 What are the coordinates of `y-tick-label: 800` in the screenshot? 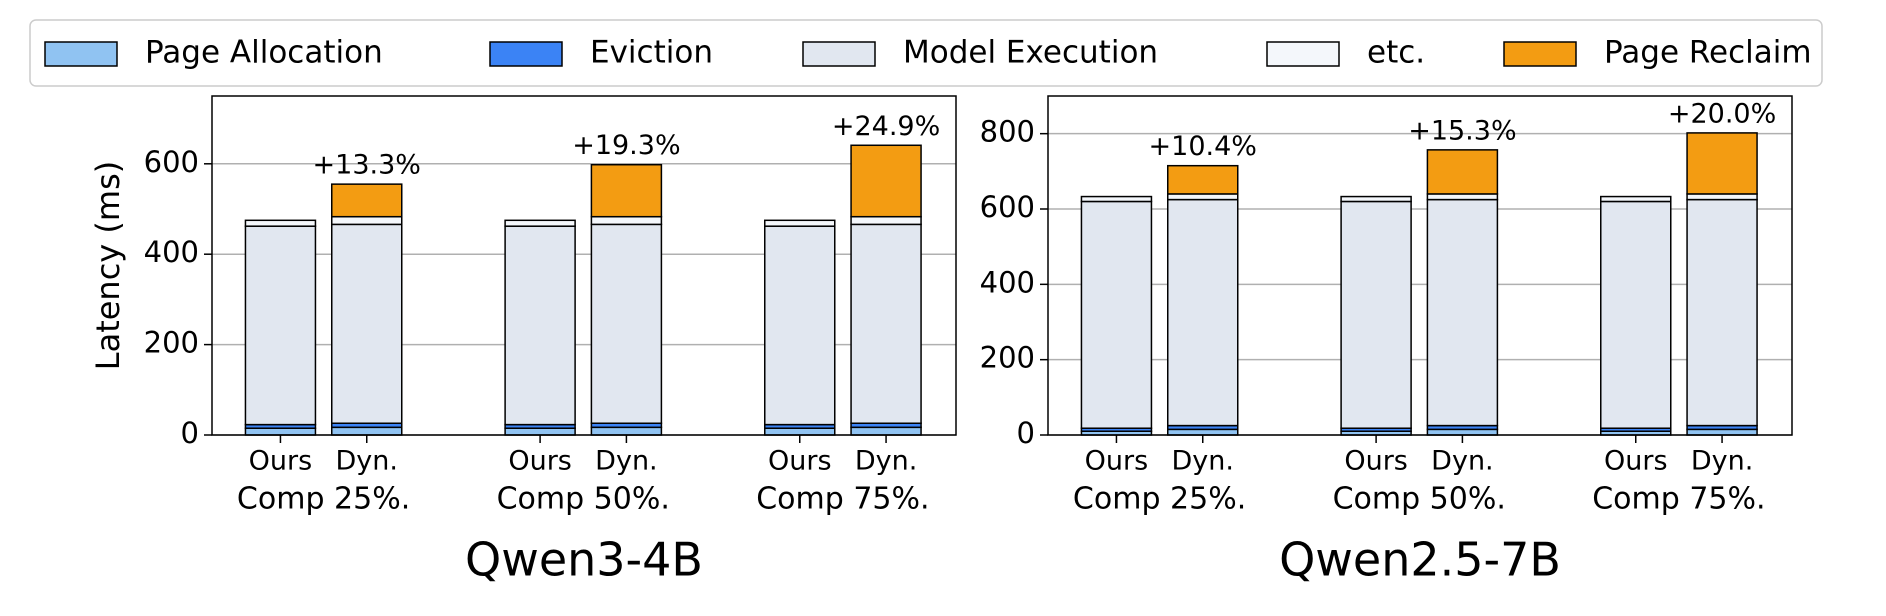 It's located at (1007, 132).